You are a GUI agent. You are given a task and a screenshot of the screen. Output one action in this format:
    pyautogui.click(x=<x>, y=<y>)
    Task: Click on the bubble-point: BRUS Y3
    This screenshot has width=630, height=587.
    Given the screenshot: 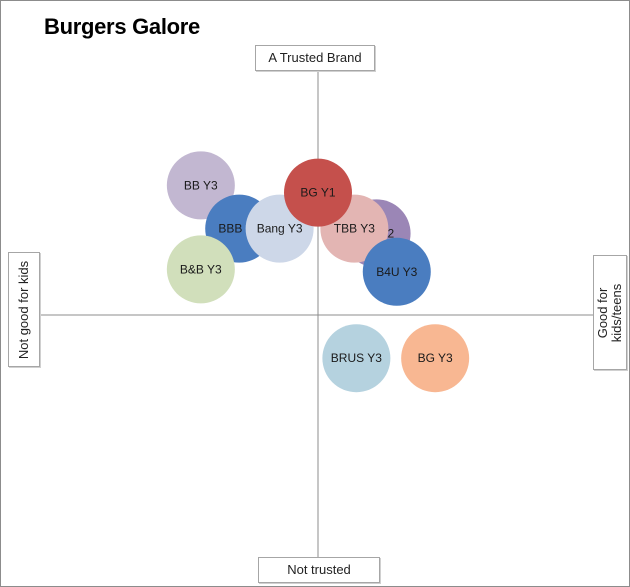 What is the action you would take?
    pyautogui.click(x=356, y=358)
    